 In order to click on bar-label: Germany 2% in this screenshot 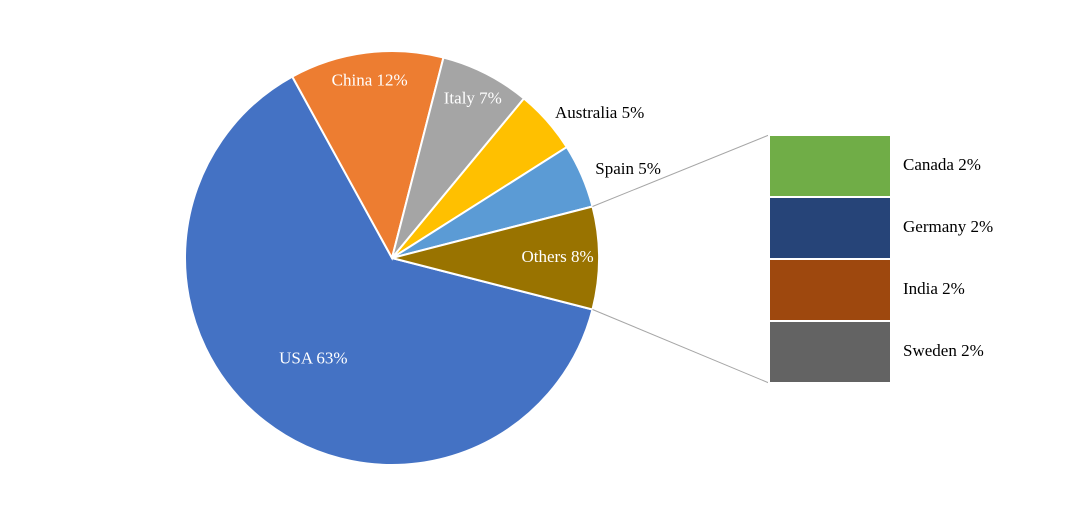, I will do `click(948, 226)`.